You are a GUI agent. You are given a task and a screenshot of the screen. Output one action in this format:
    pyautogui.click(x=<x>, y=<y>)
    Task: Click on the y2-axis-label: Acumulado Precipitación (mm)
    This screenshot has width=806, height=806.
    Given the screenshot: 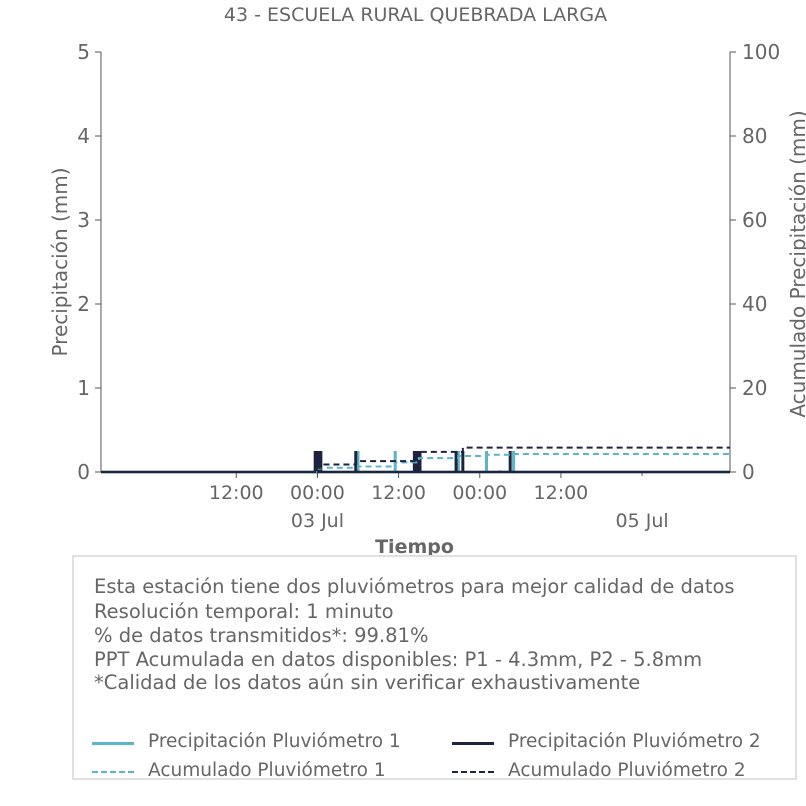 What is the action you would take?
    pyautogui.click(x=796, y=263)
    